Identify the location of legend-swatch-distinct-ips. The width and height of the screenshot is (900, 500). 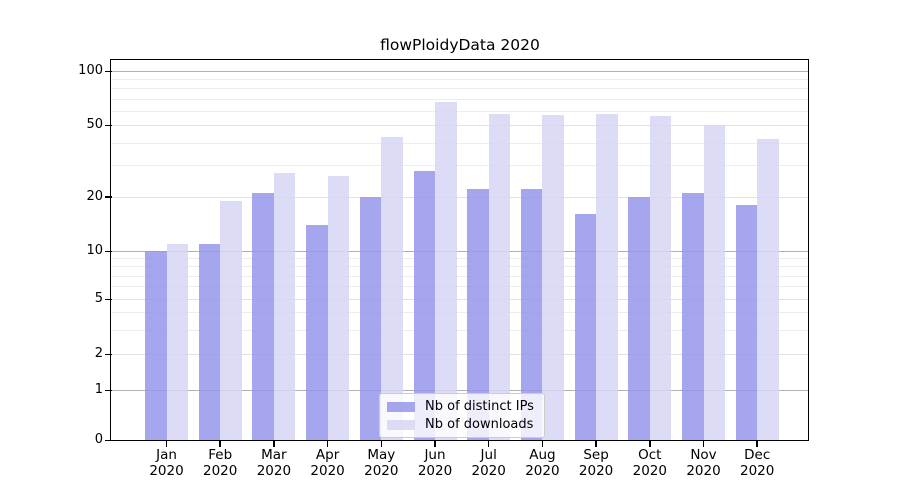
(401, 406).